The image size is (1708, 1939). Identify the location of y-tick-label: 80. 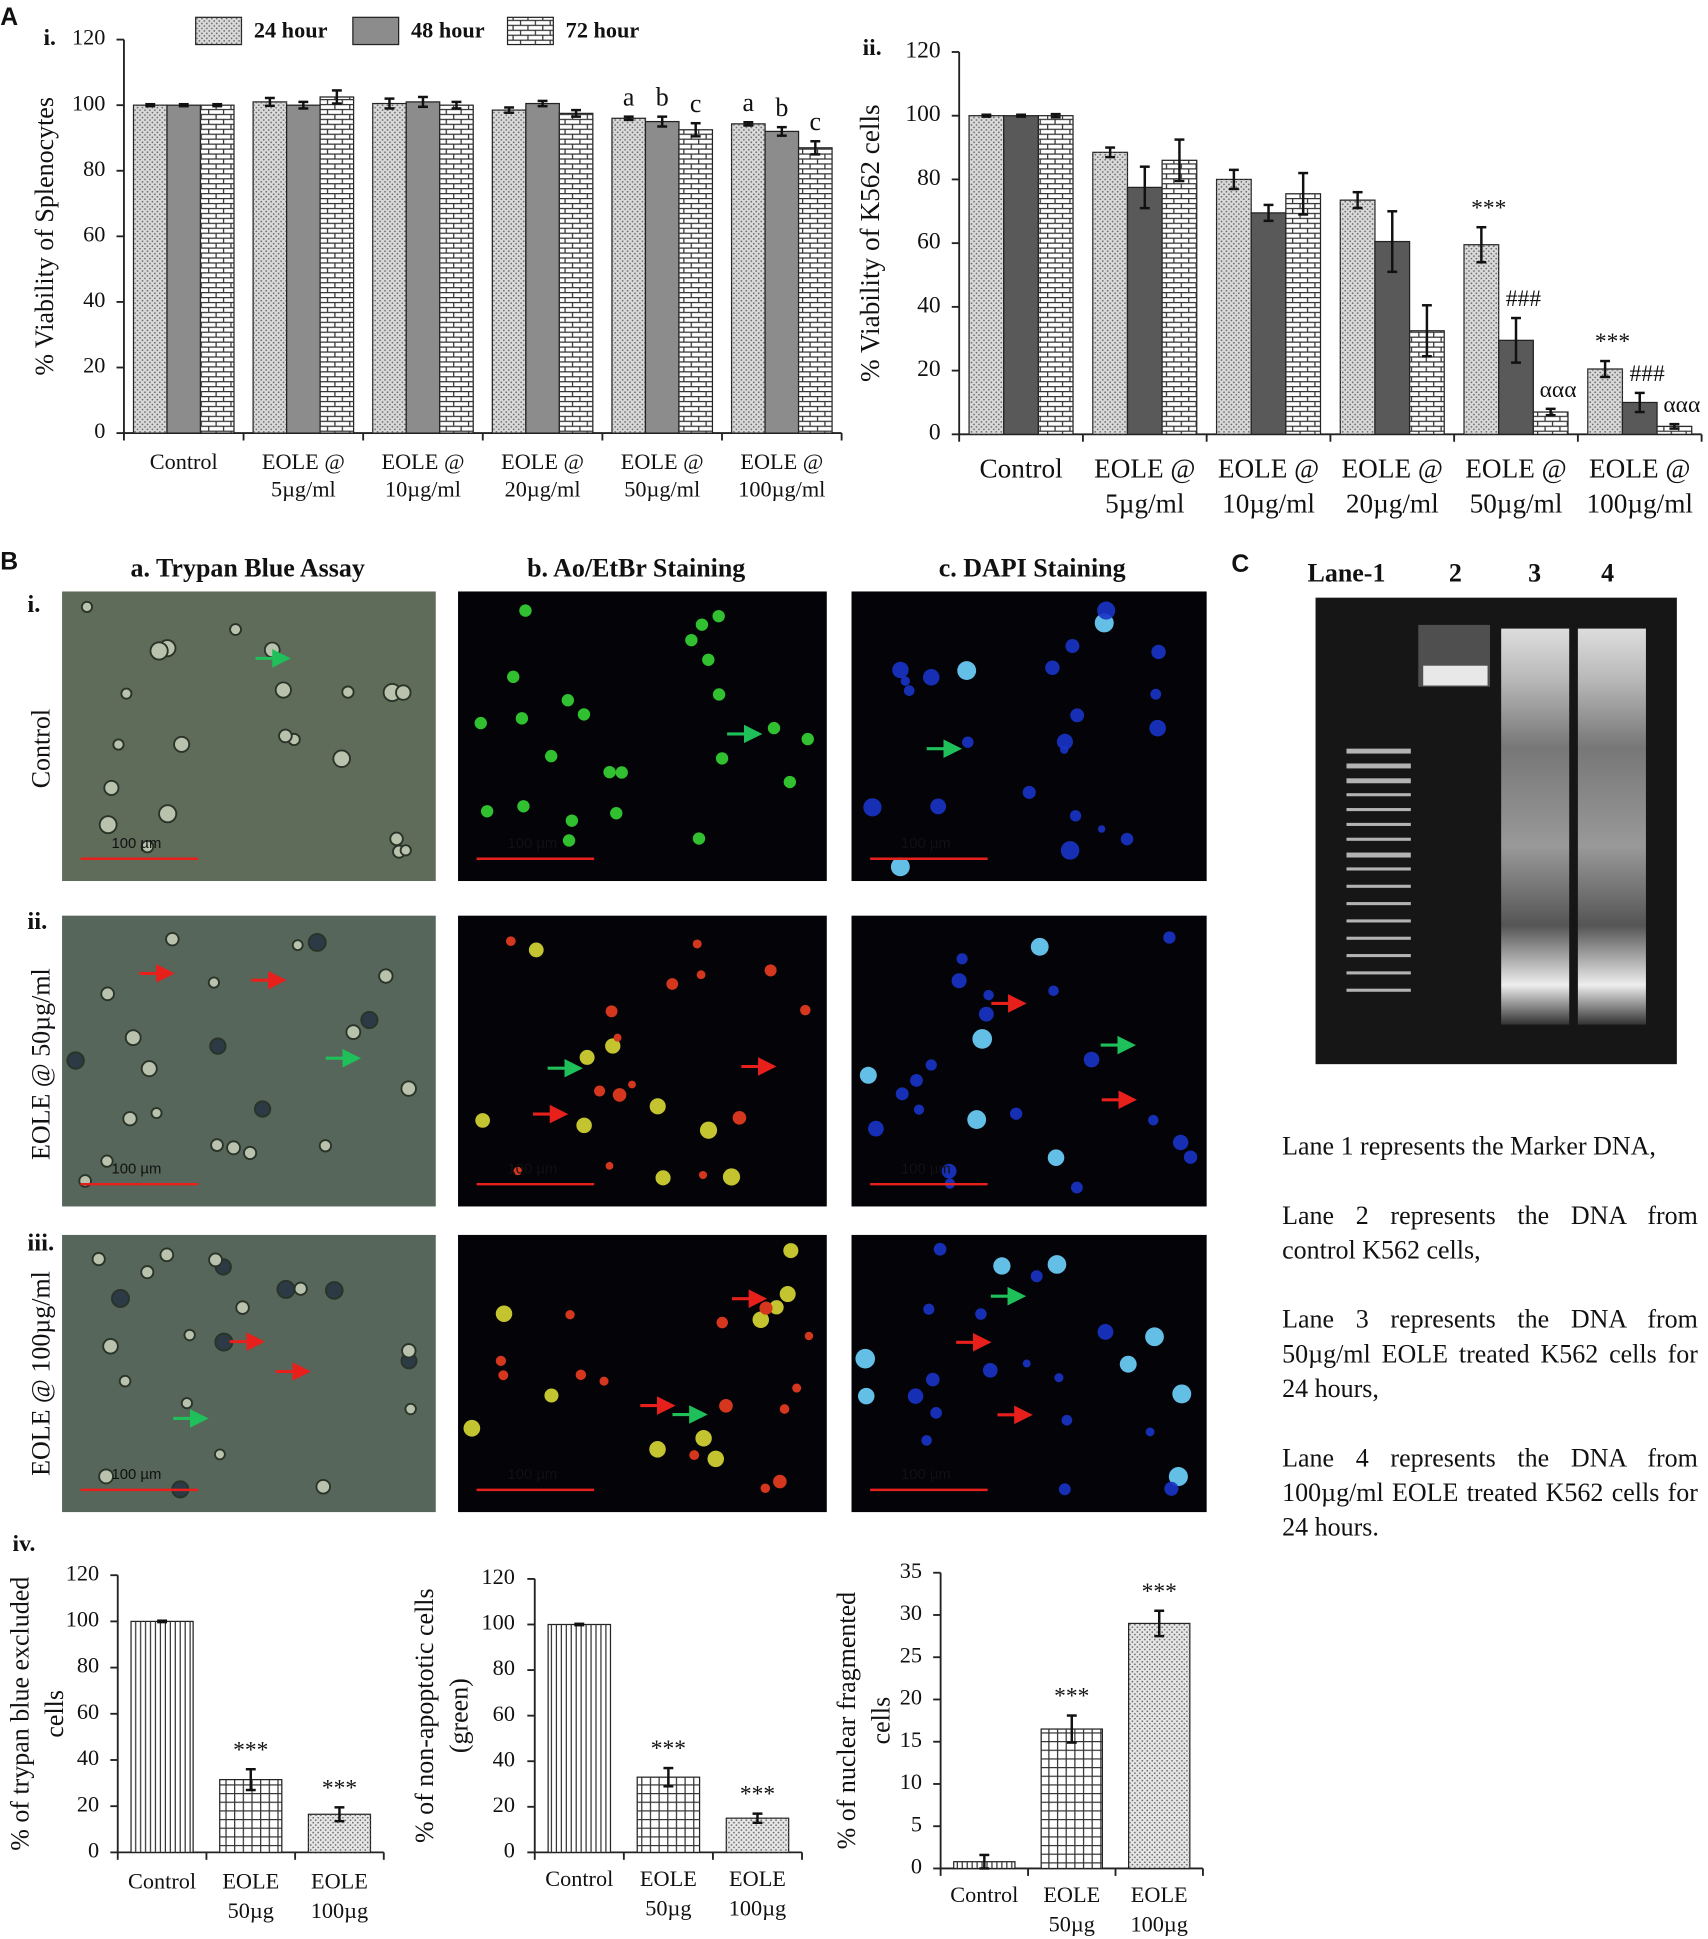
(929, 178).